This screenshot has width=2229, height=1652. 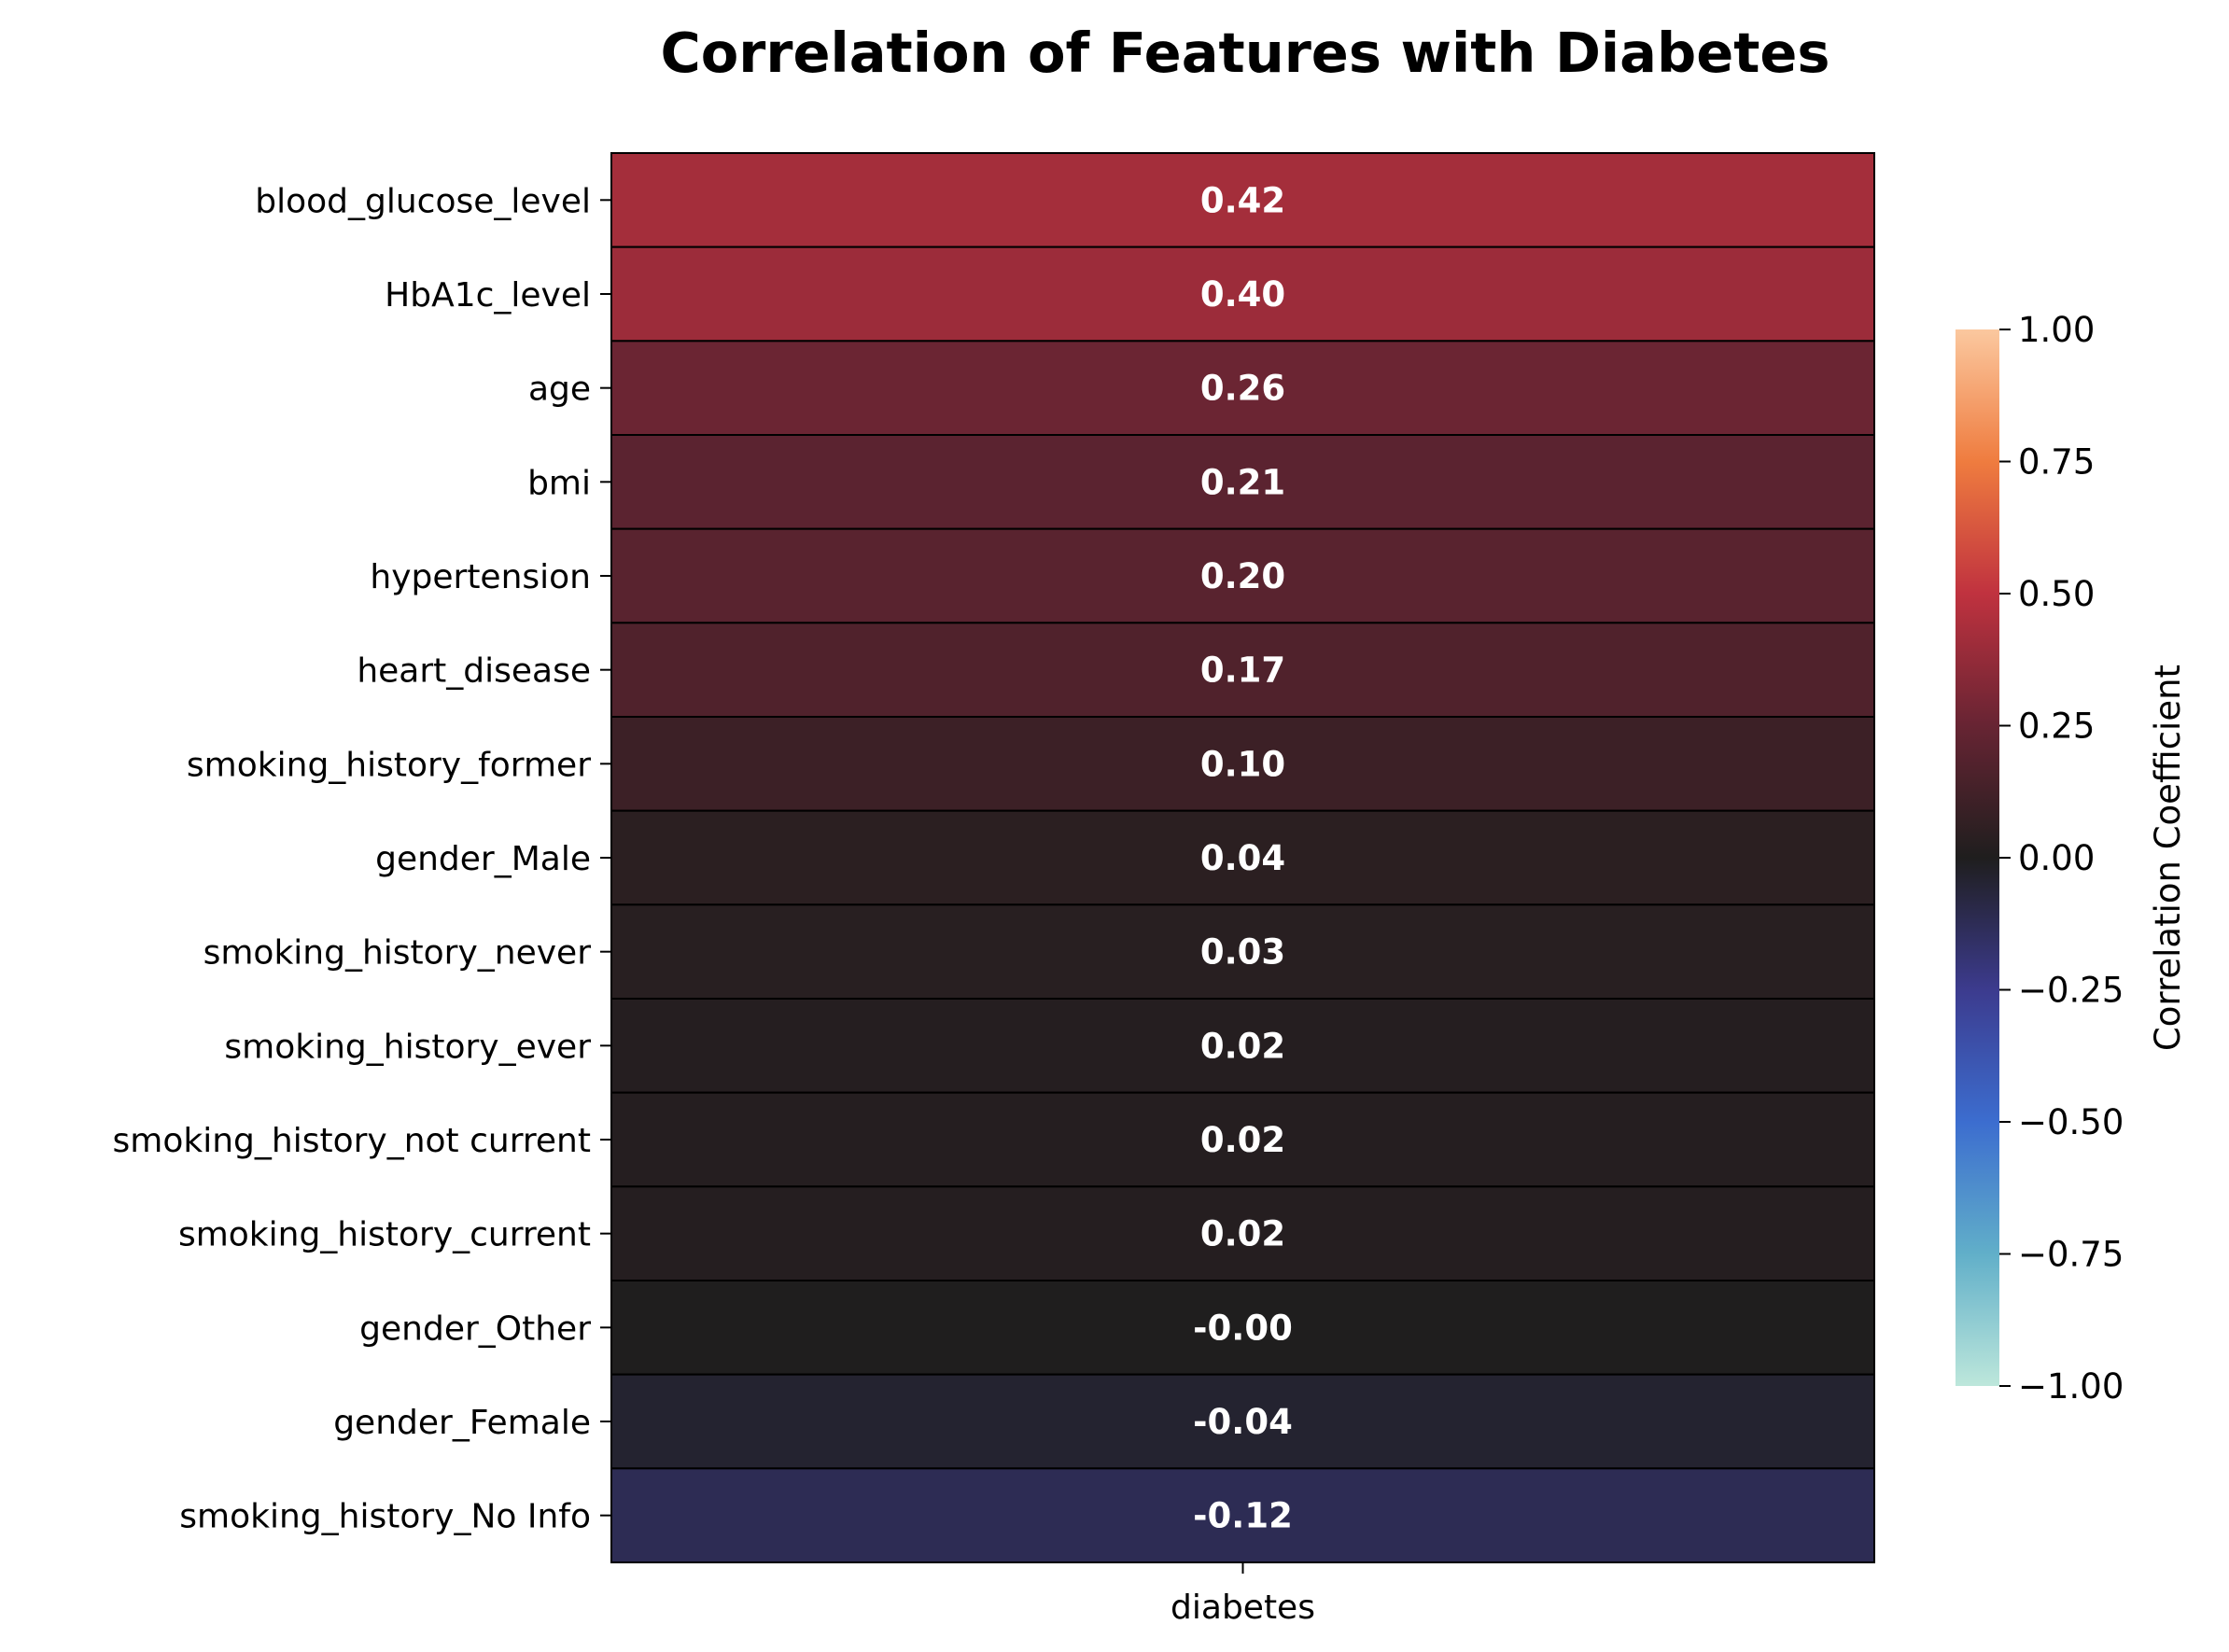 I want to click on y-tick-label: gender_Male, so click(x=483, y=859).